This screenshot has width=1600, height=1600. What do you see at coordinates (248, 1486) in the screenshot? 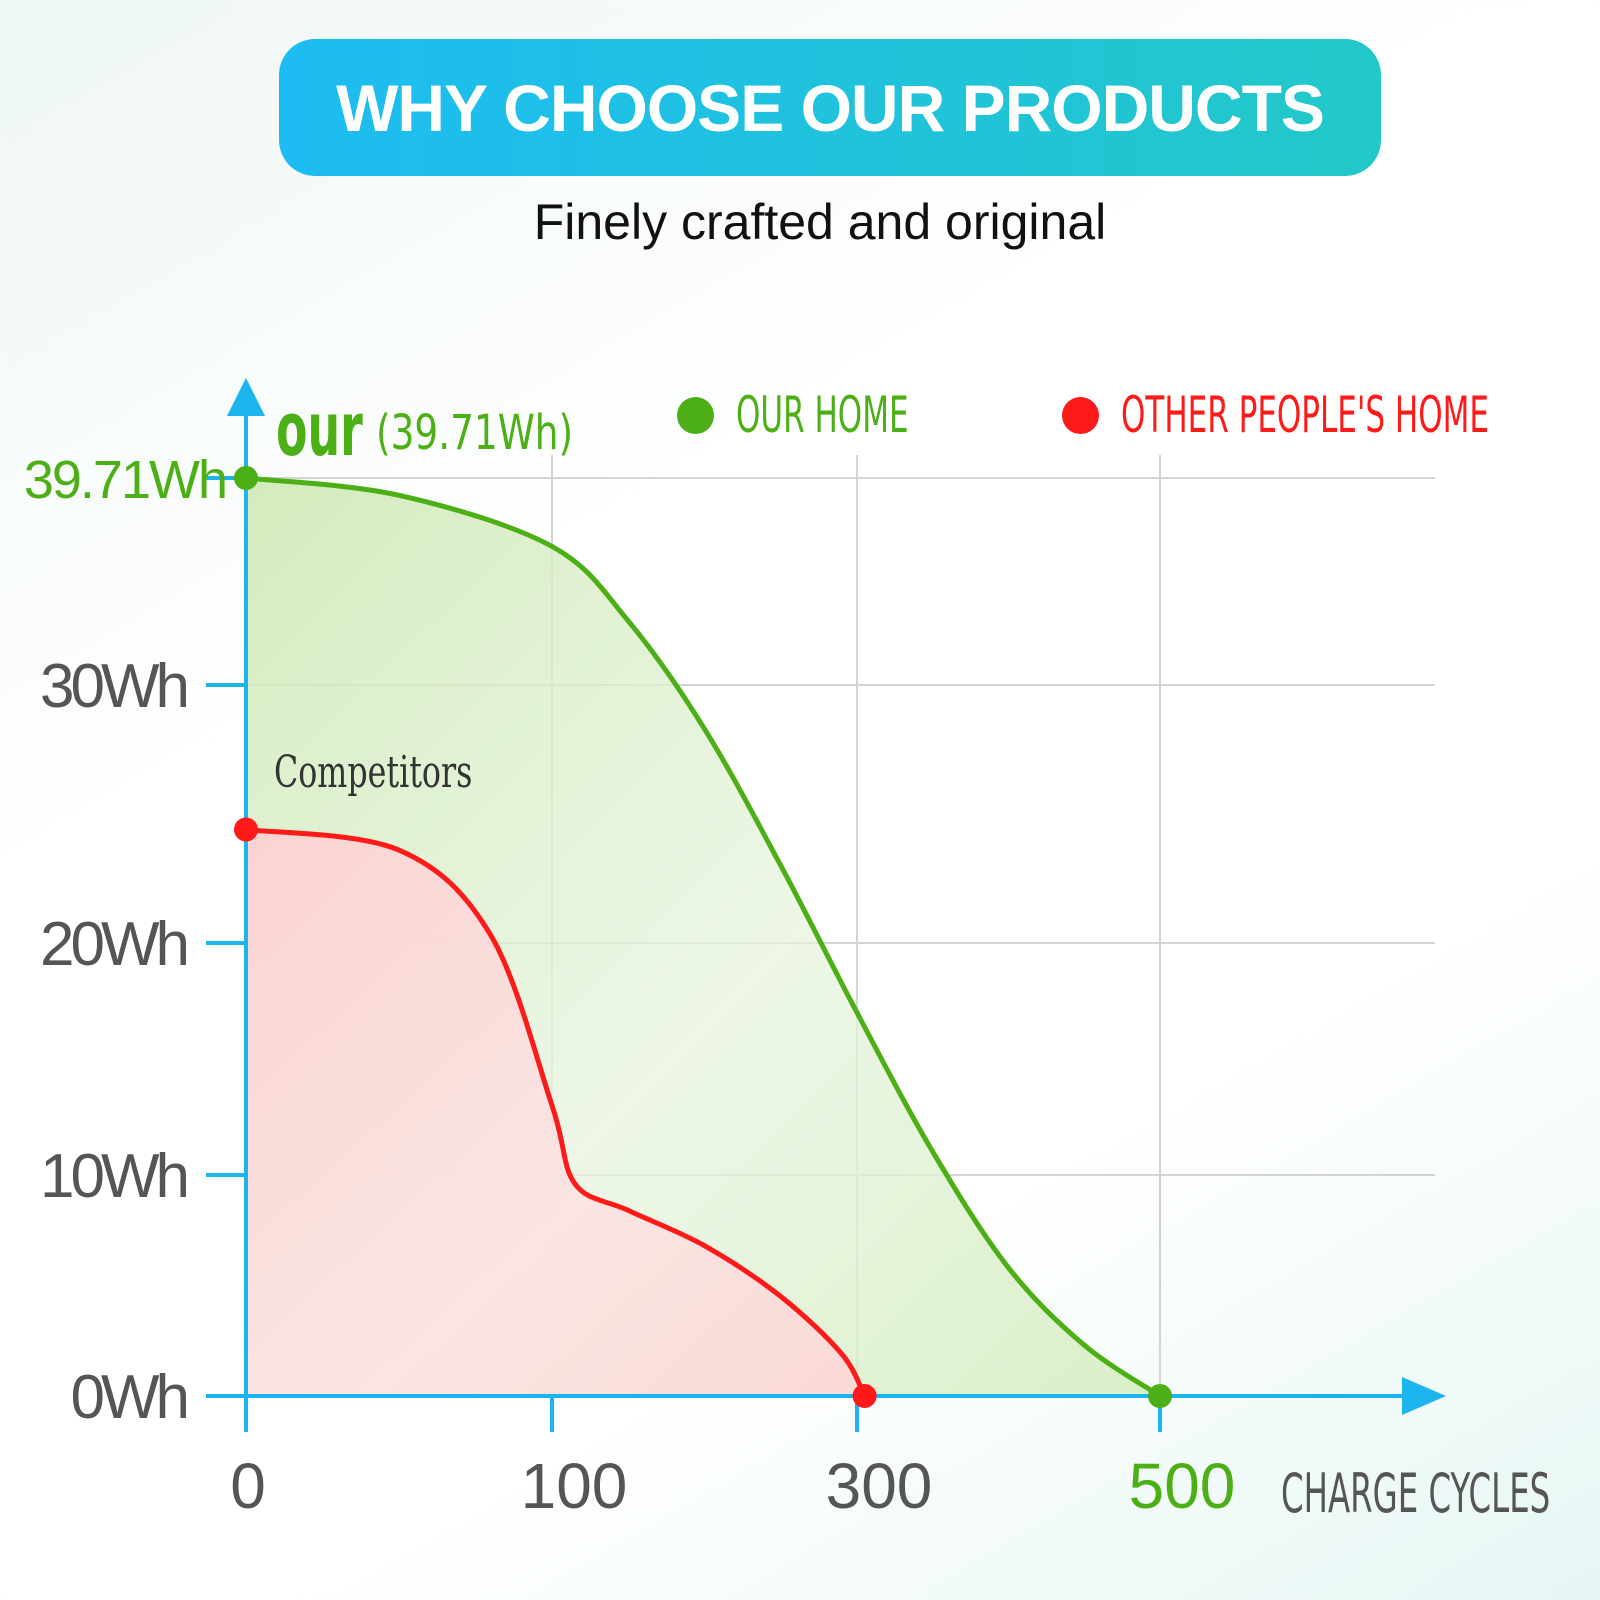
I see `x-tick-label: 0` at bounding box center [248, 1486].